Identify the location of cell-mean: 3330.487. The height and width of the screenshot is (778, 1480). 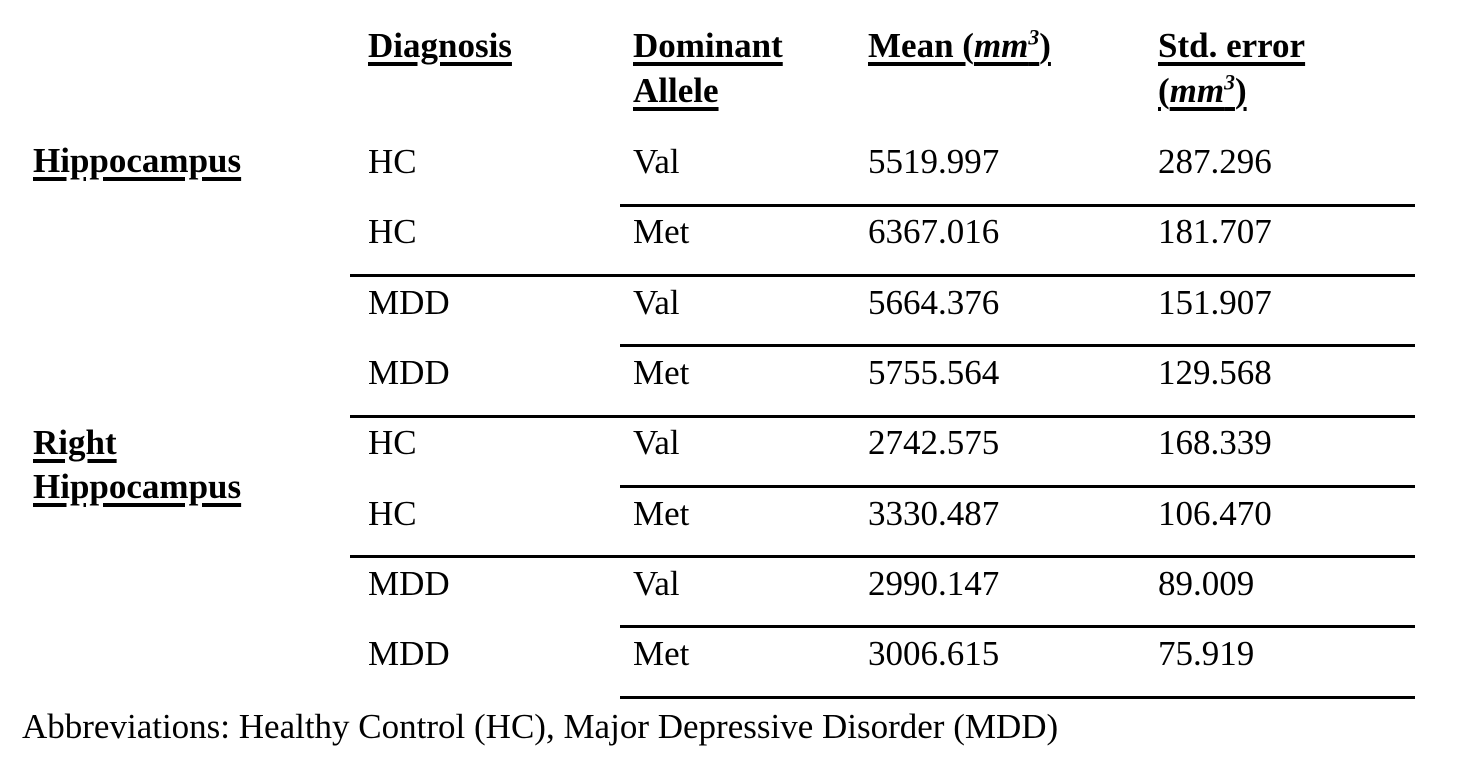
(934, 513).